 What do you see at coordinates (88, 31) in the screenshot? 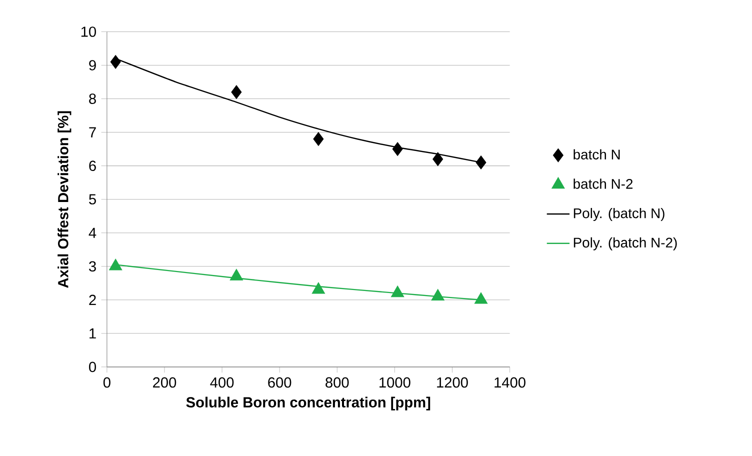
I see `y-tick-label: 10` at bounding box center [88, 31].